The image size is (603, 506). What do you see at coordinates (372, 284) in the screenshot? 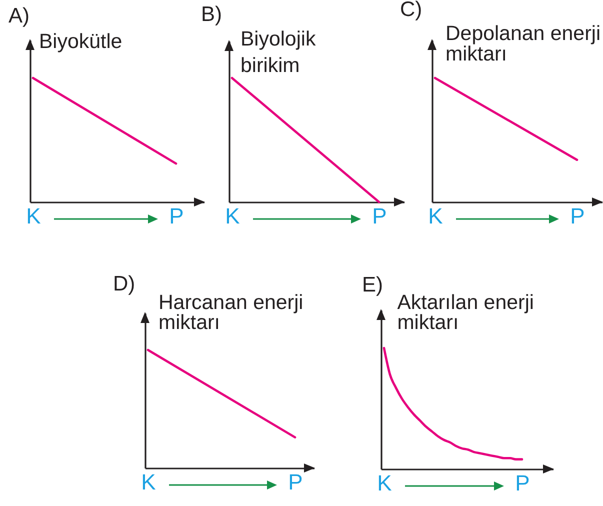
I see `chart-title: E)` at bounding box center [372, 284].